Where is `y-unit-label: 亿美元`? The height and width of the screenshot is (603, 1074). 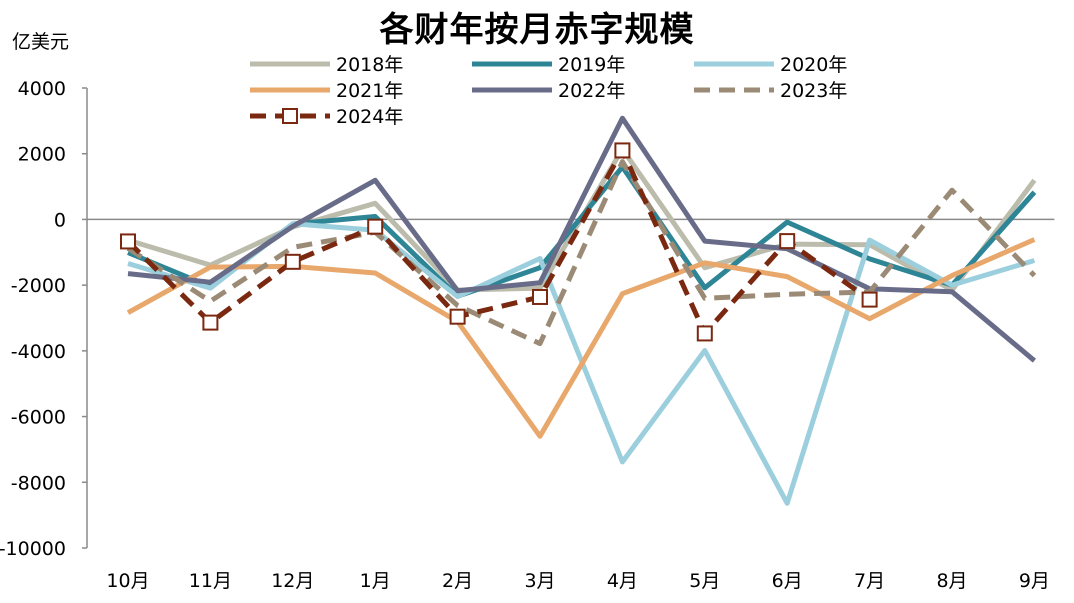 y-unit-label: 亿美元 is located at coordinates (41, 42).